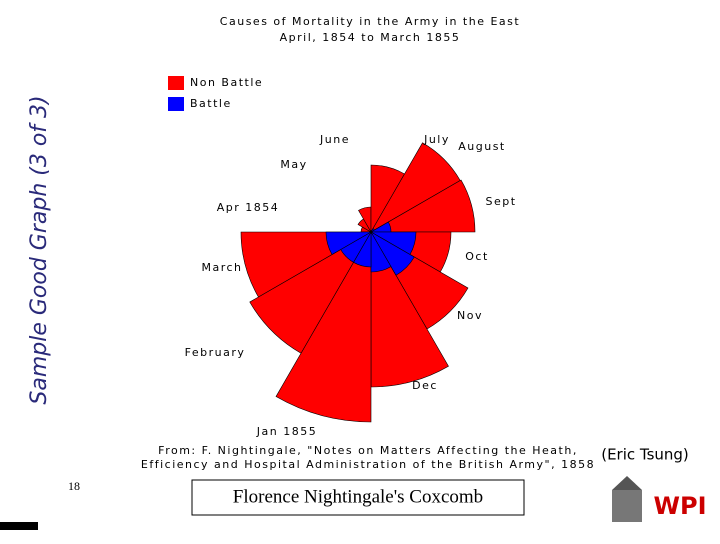 This screenshot has width=720, height=544. I want to click on legend-label: Non Battle, so click(226, 82).